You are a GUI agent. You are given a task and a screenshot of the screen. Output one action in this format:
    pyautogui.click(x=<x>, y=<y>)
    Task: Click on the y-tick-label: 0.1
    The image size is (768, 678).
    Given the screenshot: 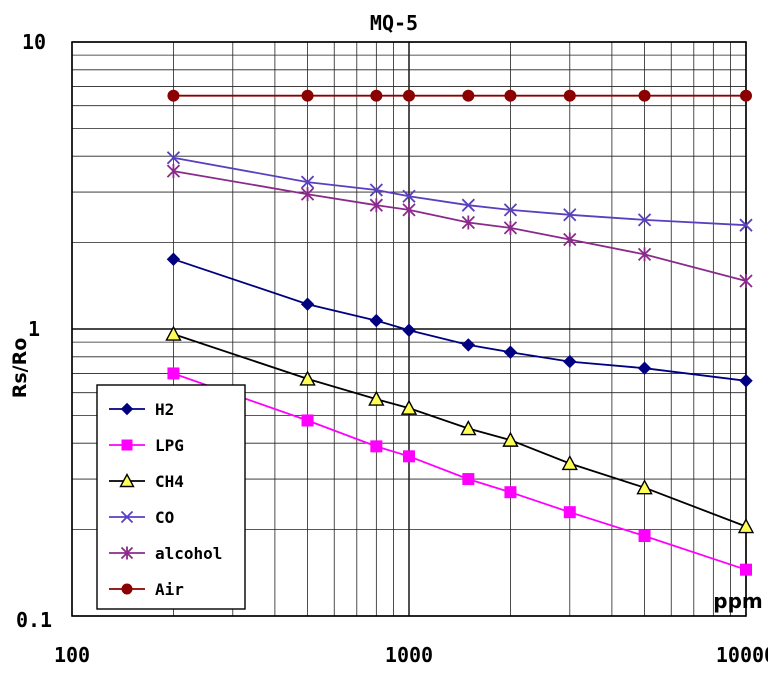 What is the action you would take?
    pyautogui.click(x=34, y=620)
    